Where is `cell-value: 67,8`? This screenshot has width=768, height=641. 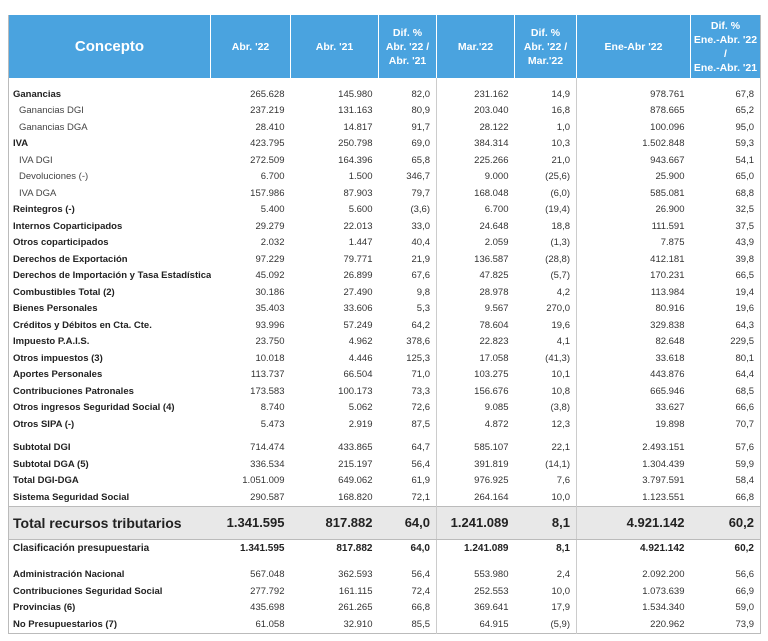
cell-value: 67,8 is located at coordinates (745, 94).